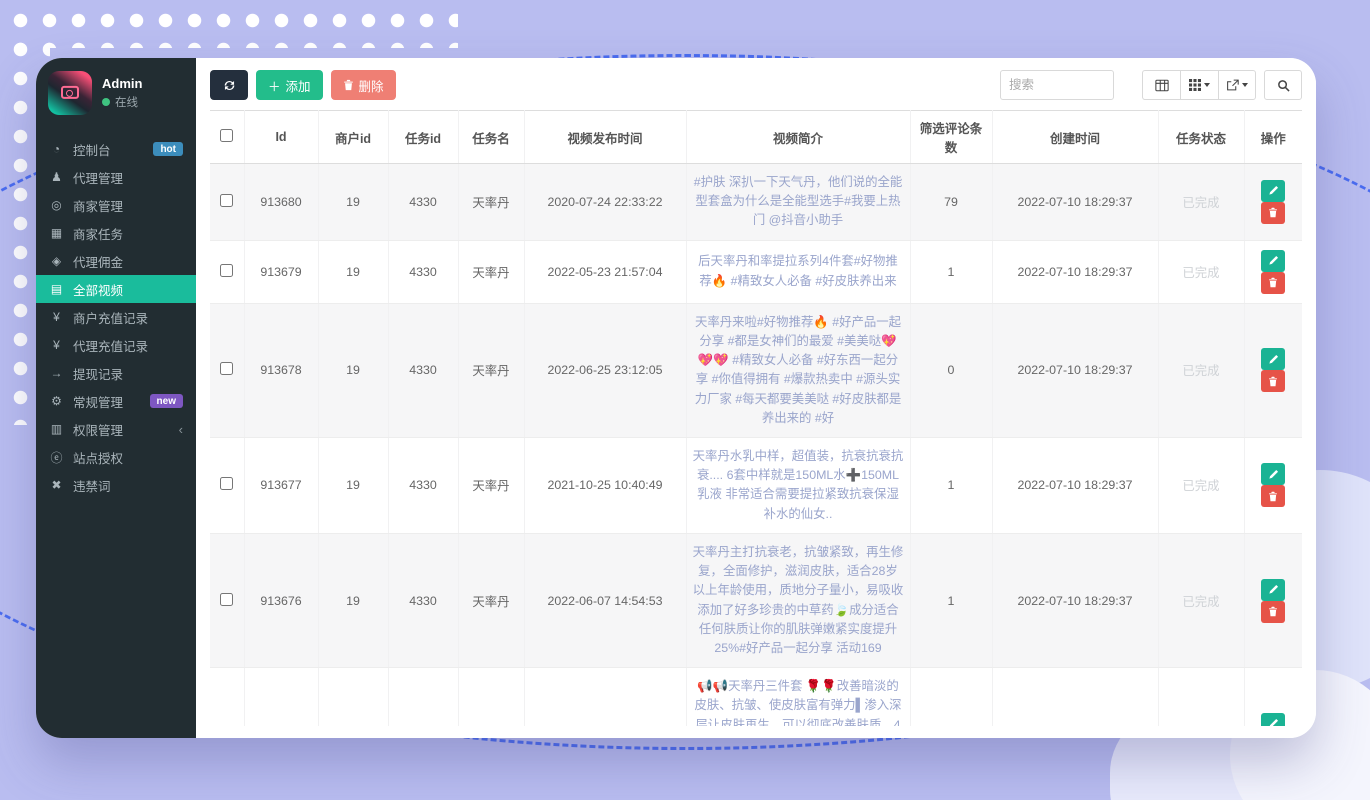 The image size is (1370, 800). I want to click on header-status: 任务状态, so click(1201, 137).